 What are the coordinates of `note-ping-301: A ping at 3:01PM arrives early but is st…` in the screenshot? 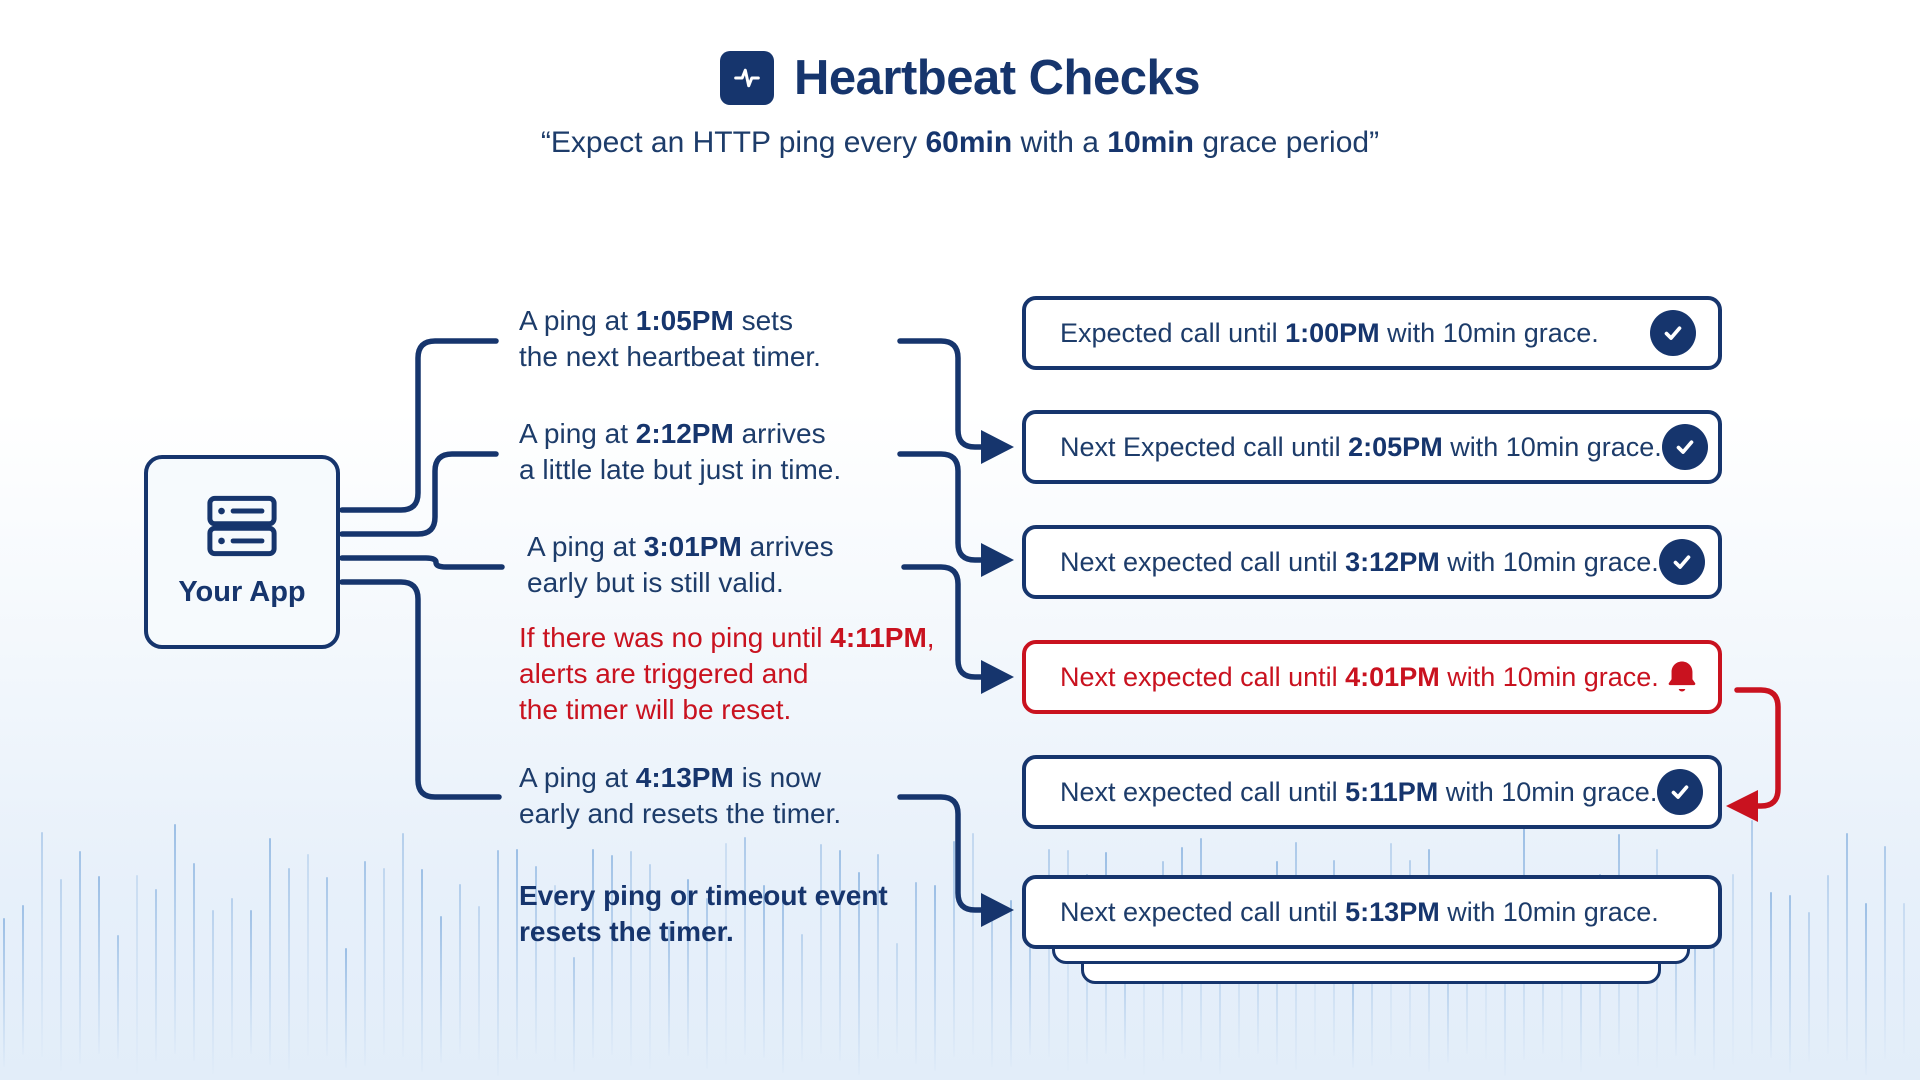 It's located at (680, 564).